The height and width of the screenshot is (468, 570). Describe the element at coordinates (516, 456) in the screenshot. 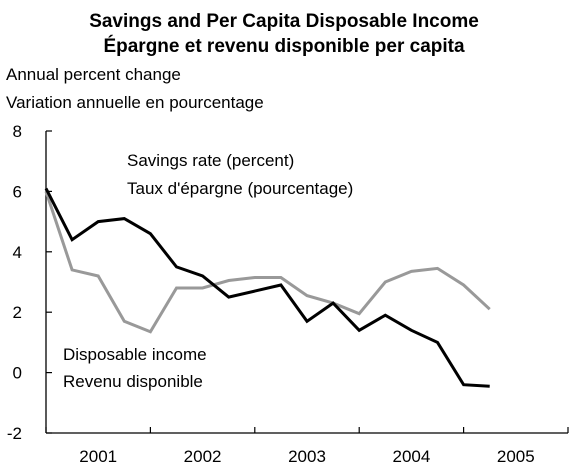

I see `x-tick-label: 2005` at that location.